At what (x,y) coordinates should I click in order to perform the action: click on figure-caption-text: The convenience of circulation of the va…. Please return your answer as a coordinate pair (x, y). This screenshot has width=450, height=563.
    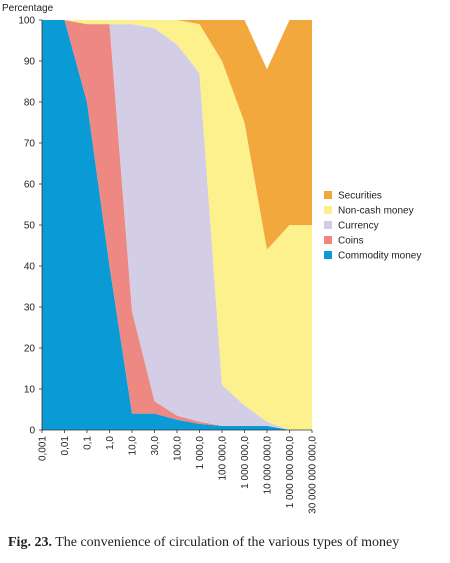
    Looking at the image, I should click on (225, 542).